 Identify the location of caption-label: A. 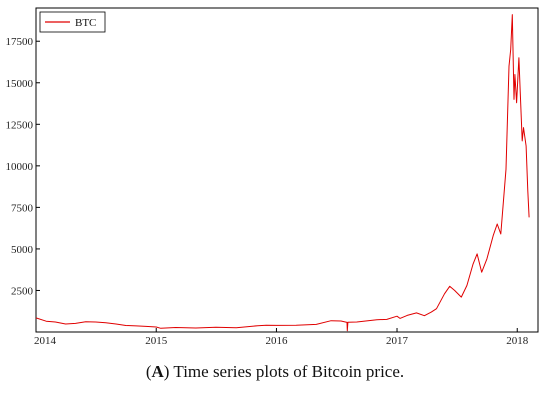
(157, 371).